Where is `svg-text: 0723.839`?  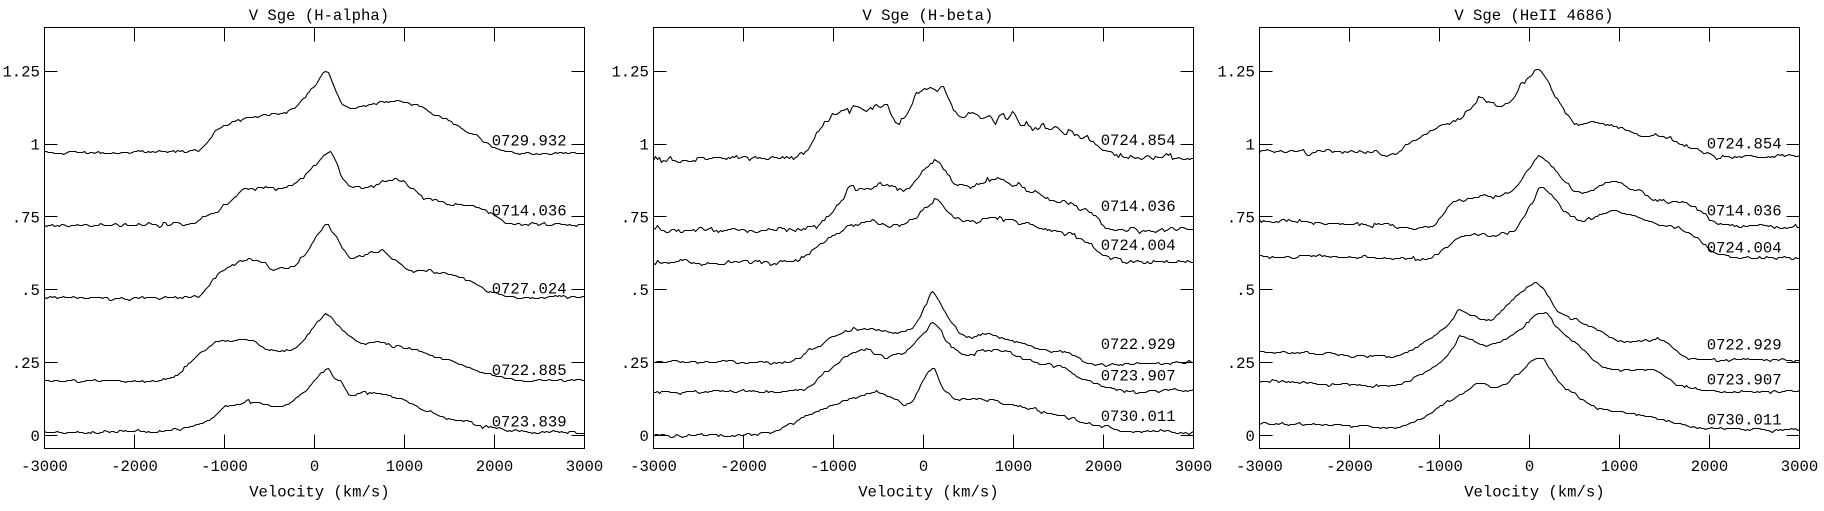 svg-text: 0723.839 is located at coordinates (529, 422).